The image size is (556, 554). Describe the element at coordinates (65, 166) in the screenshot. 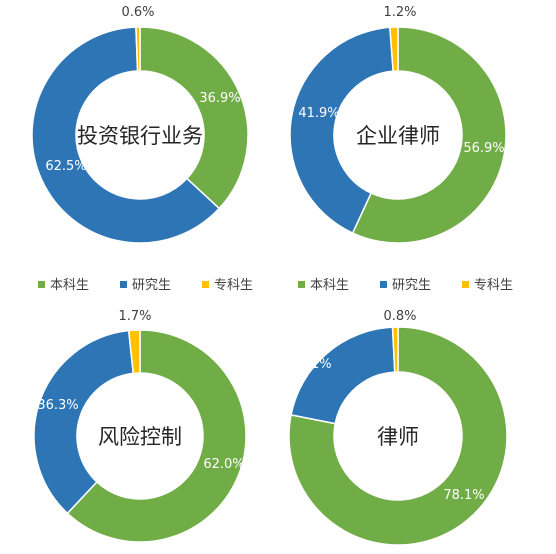

I see `data-label: 62.5%` at that location.